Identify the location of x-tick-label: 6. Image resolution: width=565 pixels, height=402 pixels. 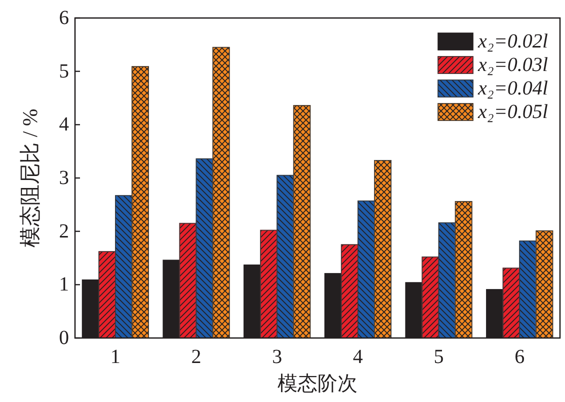
(519, 357).